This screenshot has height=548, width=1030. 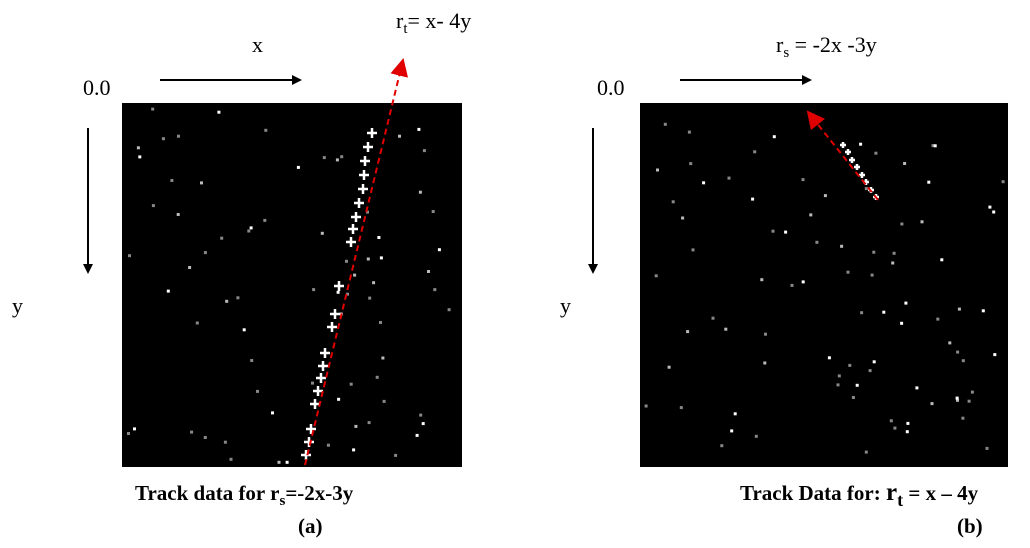 What do you see at coordinates (202, 493) in the screenshot?
I see `text: Track data for` at bounding box center [202, 493].